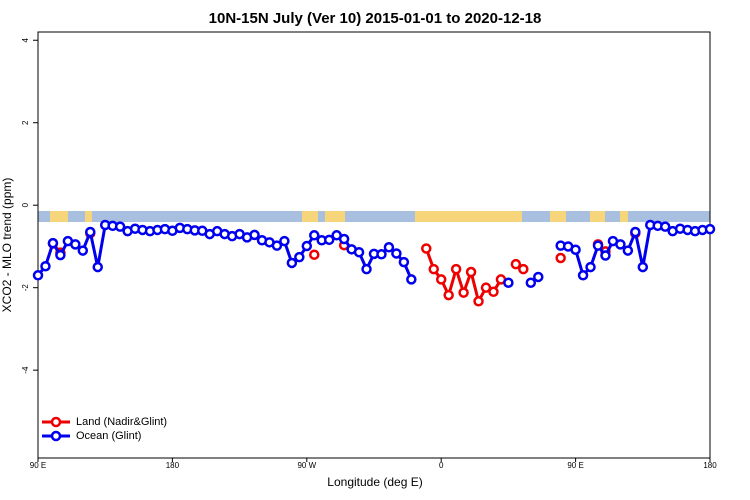 The image size is (750, 500). I want to click on legend-label: Ocean (Glint), so click(108, 436).